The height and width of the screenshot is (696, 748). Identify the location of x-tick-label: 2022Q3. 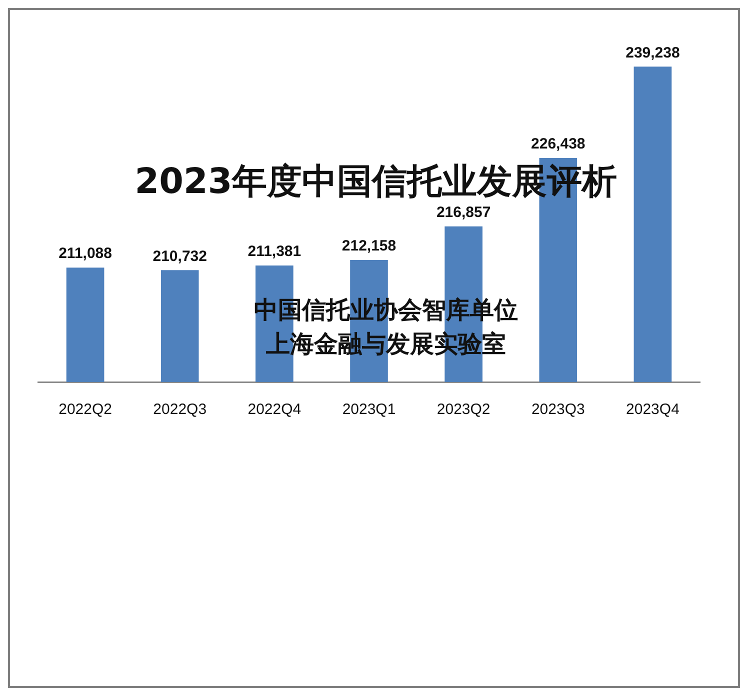
(180, 409).